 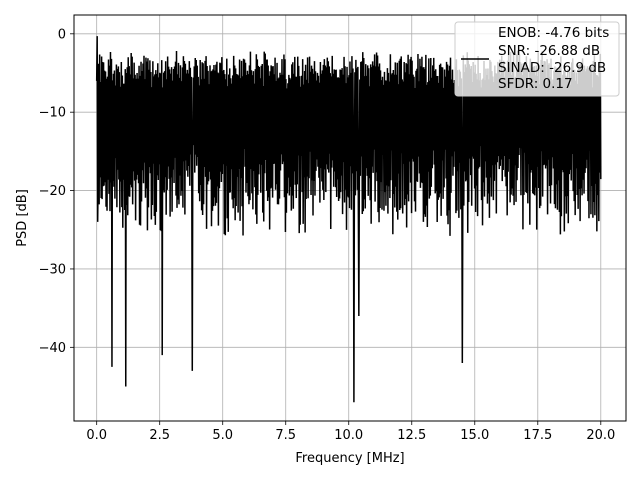 What do you see at coordinates (22, 218) in the screenshot?
I see `y-axis-label: PSD [dB]` at bounding box center [22, 218].